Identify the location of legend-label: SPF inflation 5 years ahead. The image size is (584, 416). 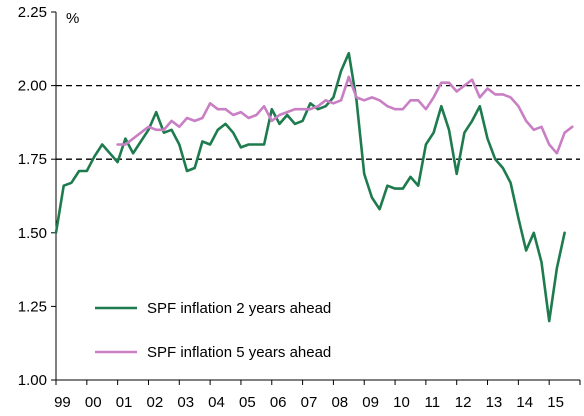
(239, 352).